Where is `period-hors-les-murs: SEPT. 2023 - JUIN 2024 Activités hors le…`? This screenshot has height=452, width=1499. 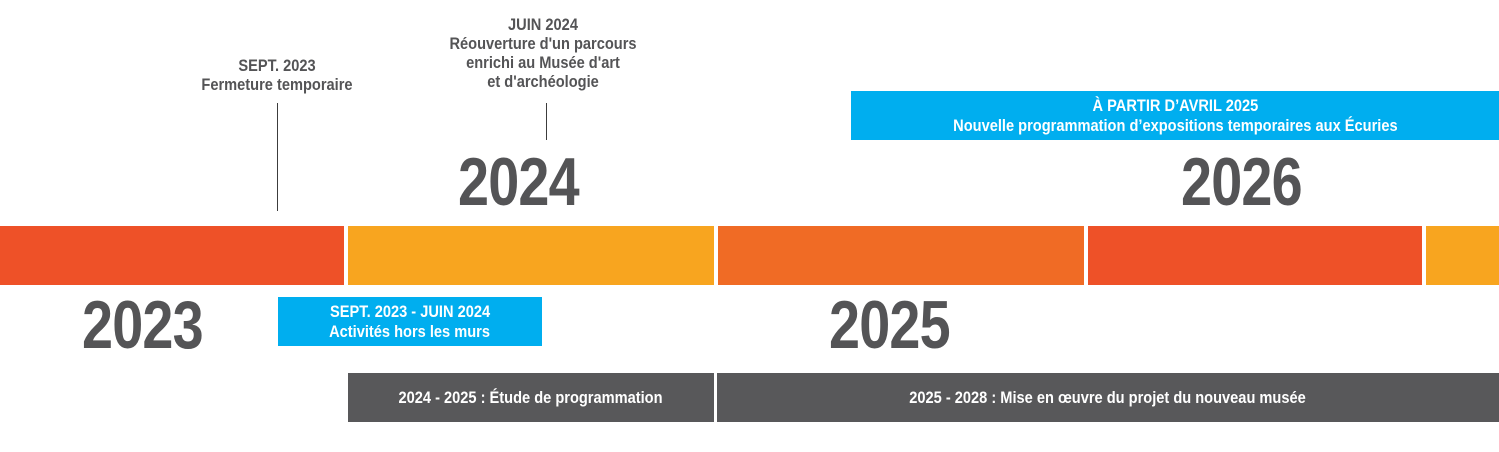 period-hors-les-murs: SEPT. 2023 - JUIN 2024 Activités hors le… is located at coordinates (410, 321).